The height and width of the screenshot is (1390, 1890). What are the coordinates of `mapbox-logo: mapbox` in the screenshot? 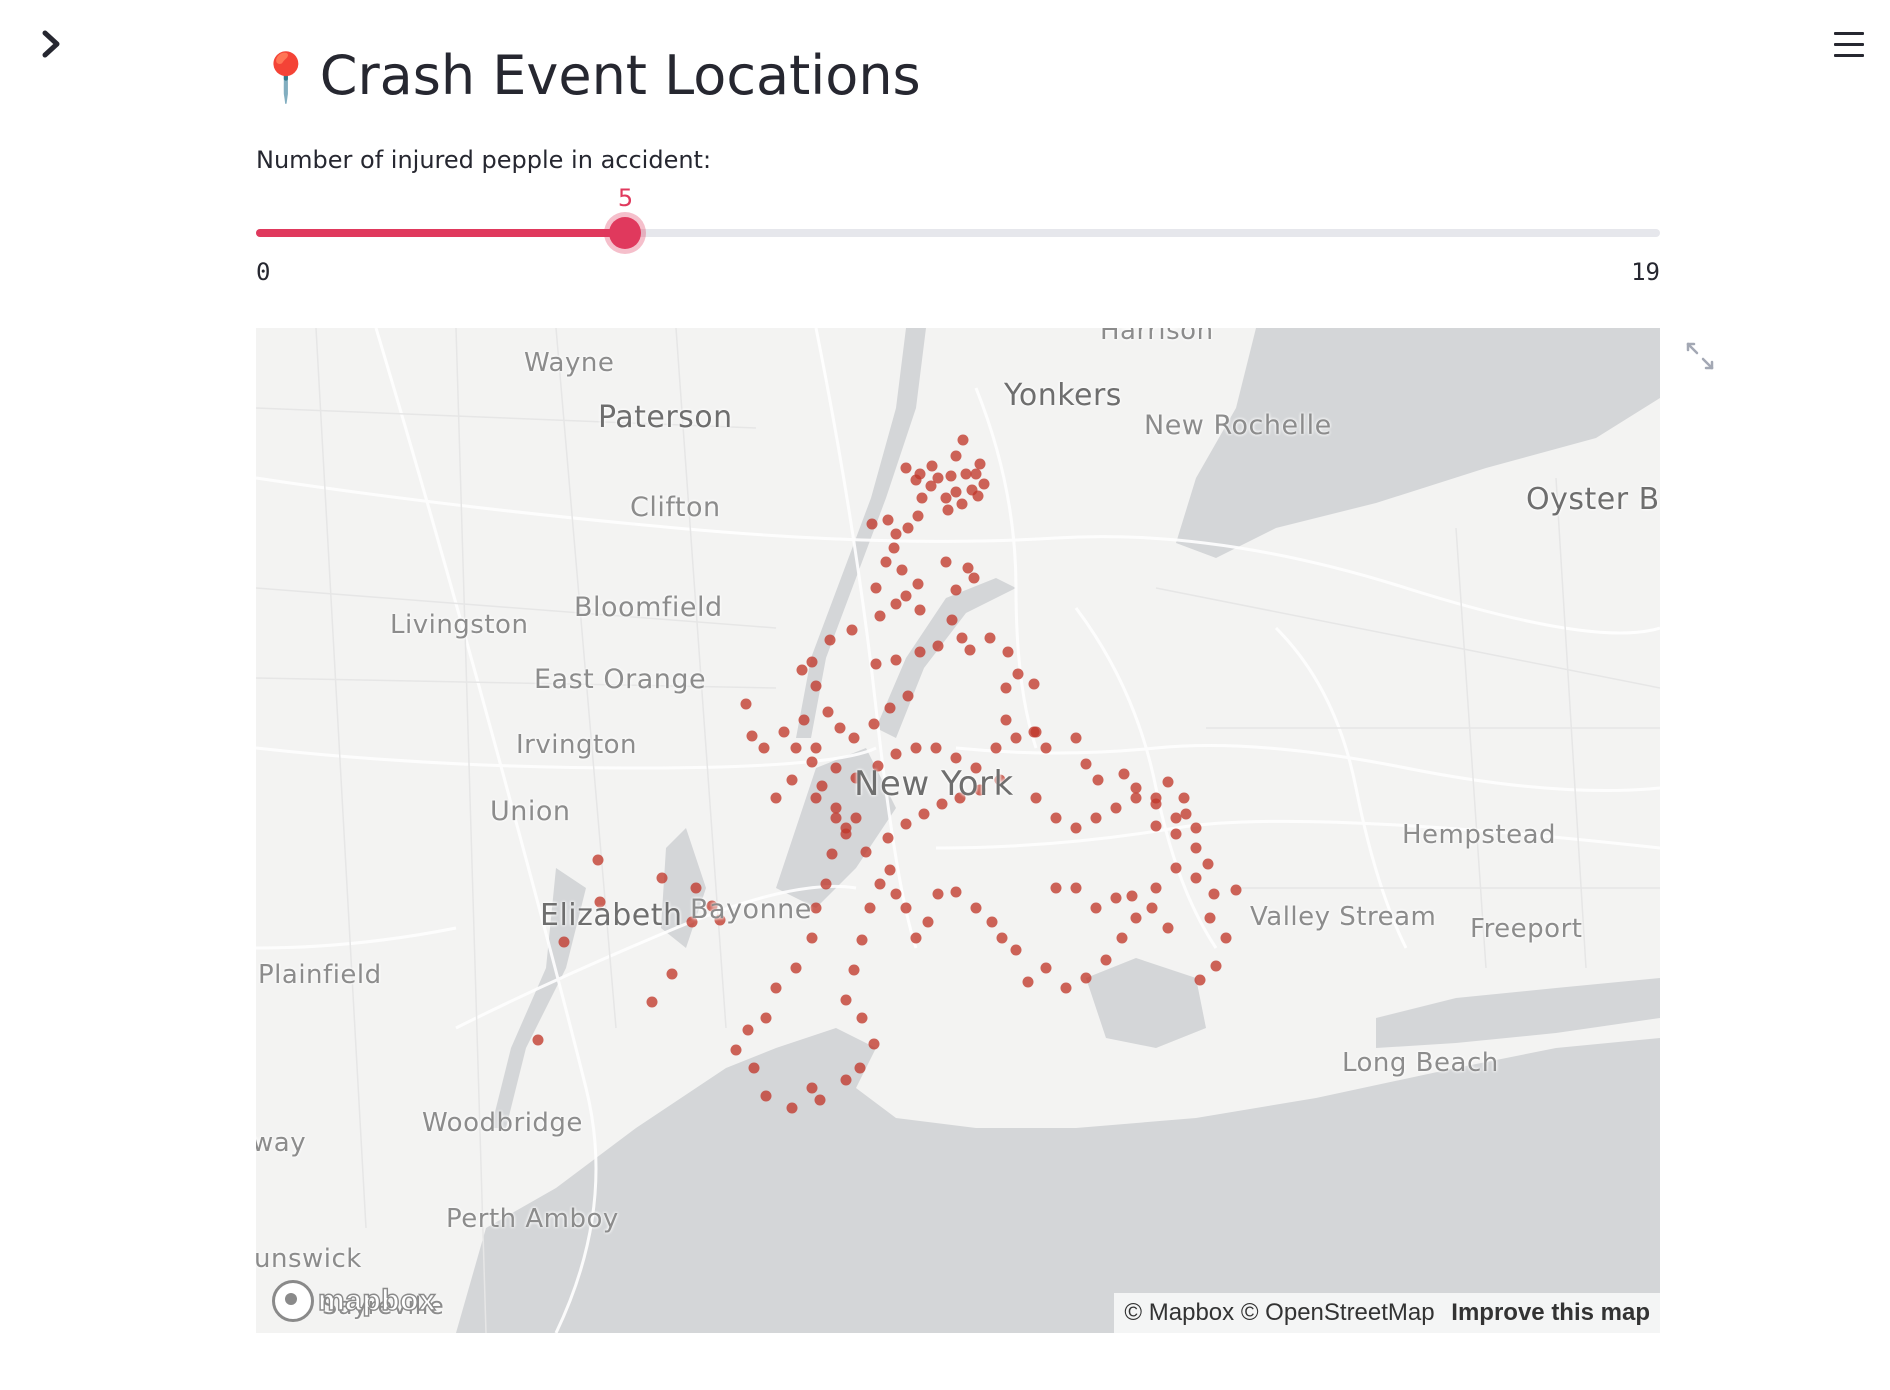 It's located at (354, 1301).